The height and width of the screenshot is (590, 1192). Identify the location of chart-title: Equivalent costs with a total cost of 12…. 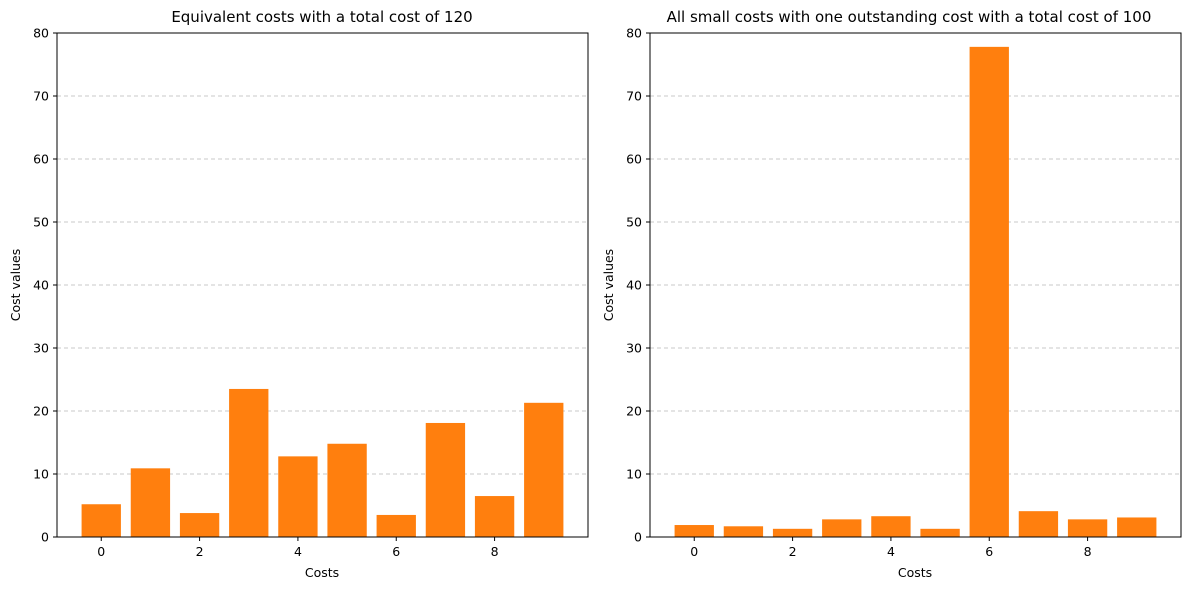
(321, 17).